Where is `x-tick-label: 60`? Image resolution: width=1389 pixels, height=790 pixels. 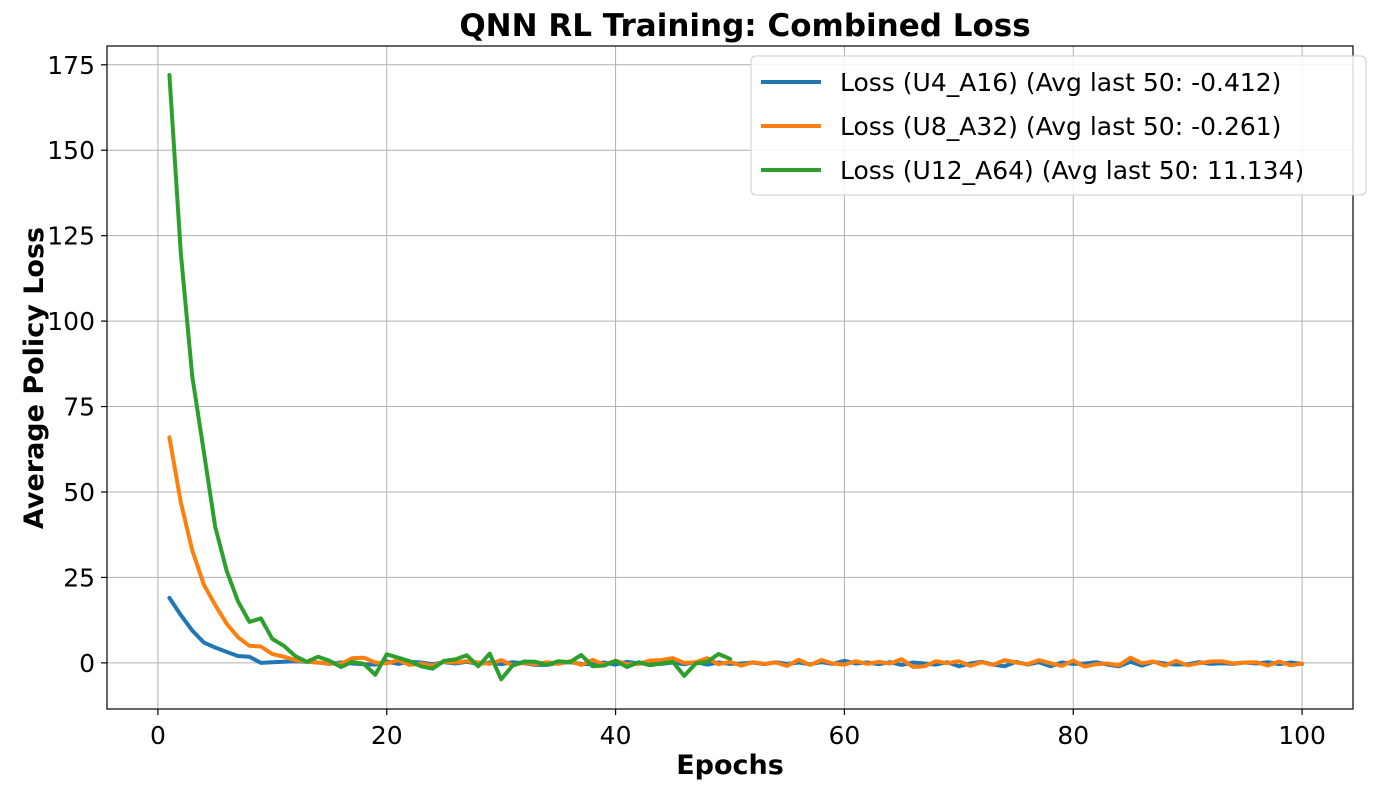 x-tick-label: 60 is located at coordinates (845, 735).